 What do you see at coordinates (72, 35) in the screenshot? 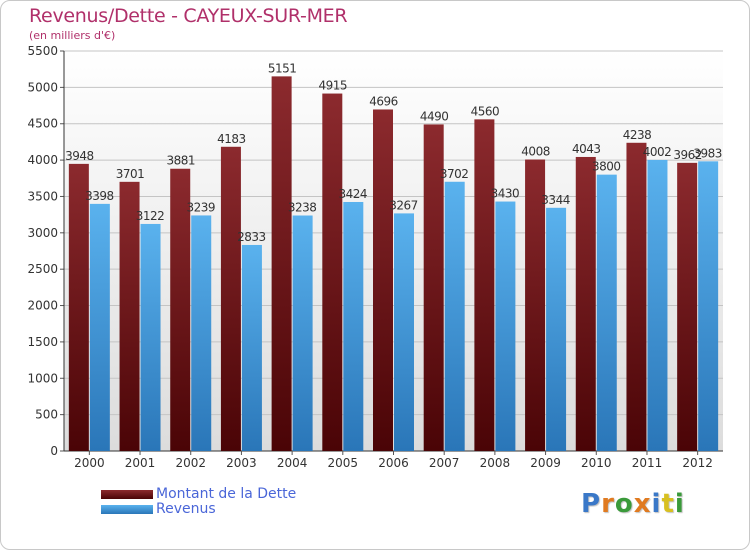
I see `chart-subtitle: (en milliers d'€)` at bounding box center [72, 35].